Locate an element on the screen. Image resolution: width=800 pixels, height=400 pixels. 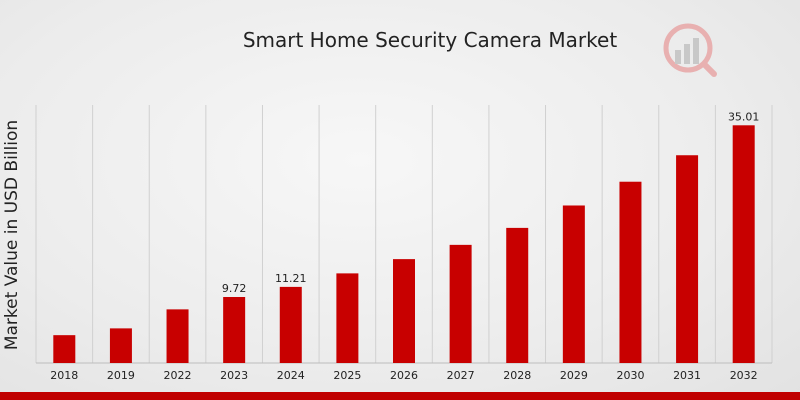
bar-2022 is located at coordinates (177, 336).